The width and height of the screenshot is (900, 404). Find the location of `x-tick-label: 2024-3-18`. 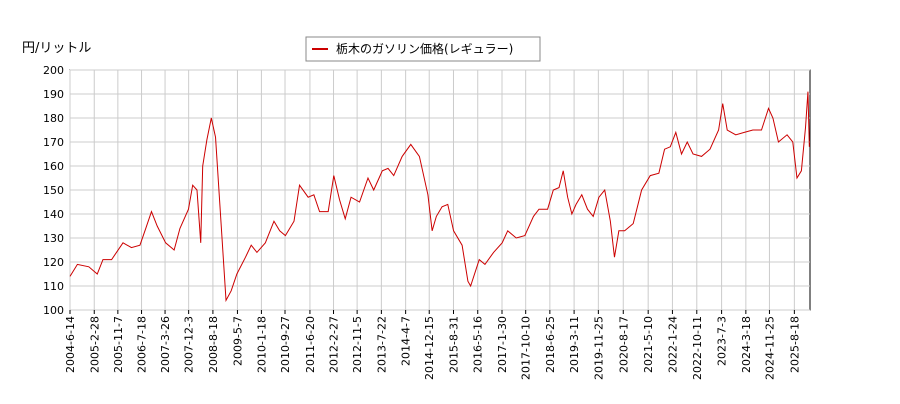

x-tick-label: 2024-3-18 is located at coordinates (746, 344).